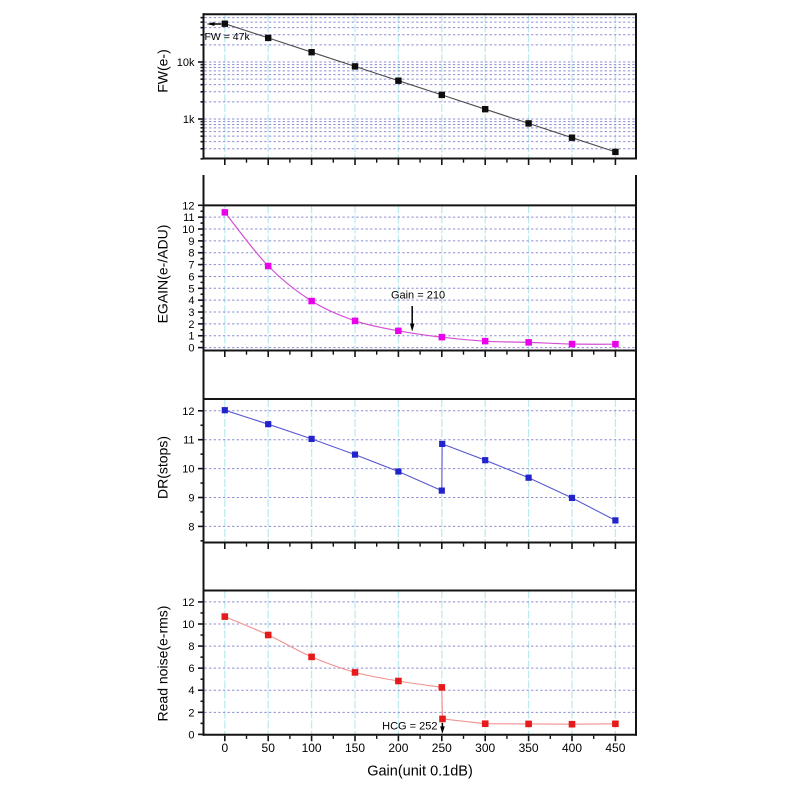  What do you see at coordinates (163, 71) in the screenshot?
I see `svg-text: FW(e-)` at bounding box center [163, 71].